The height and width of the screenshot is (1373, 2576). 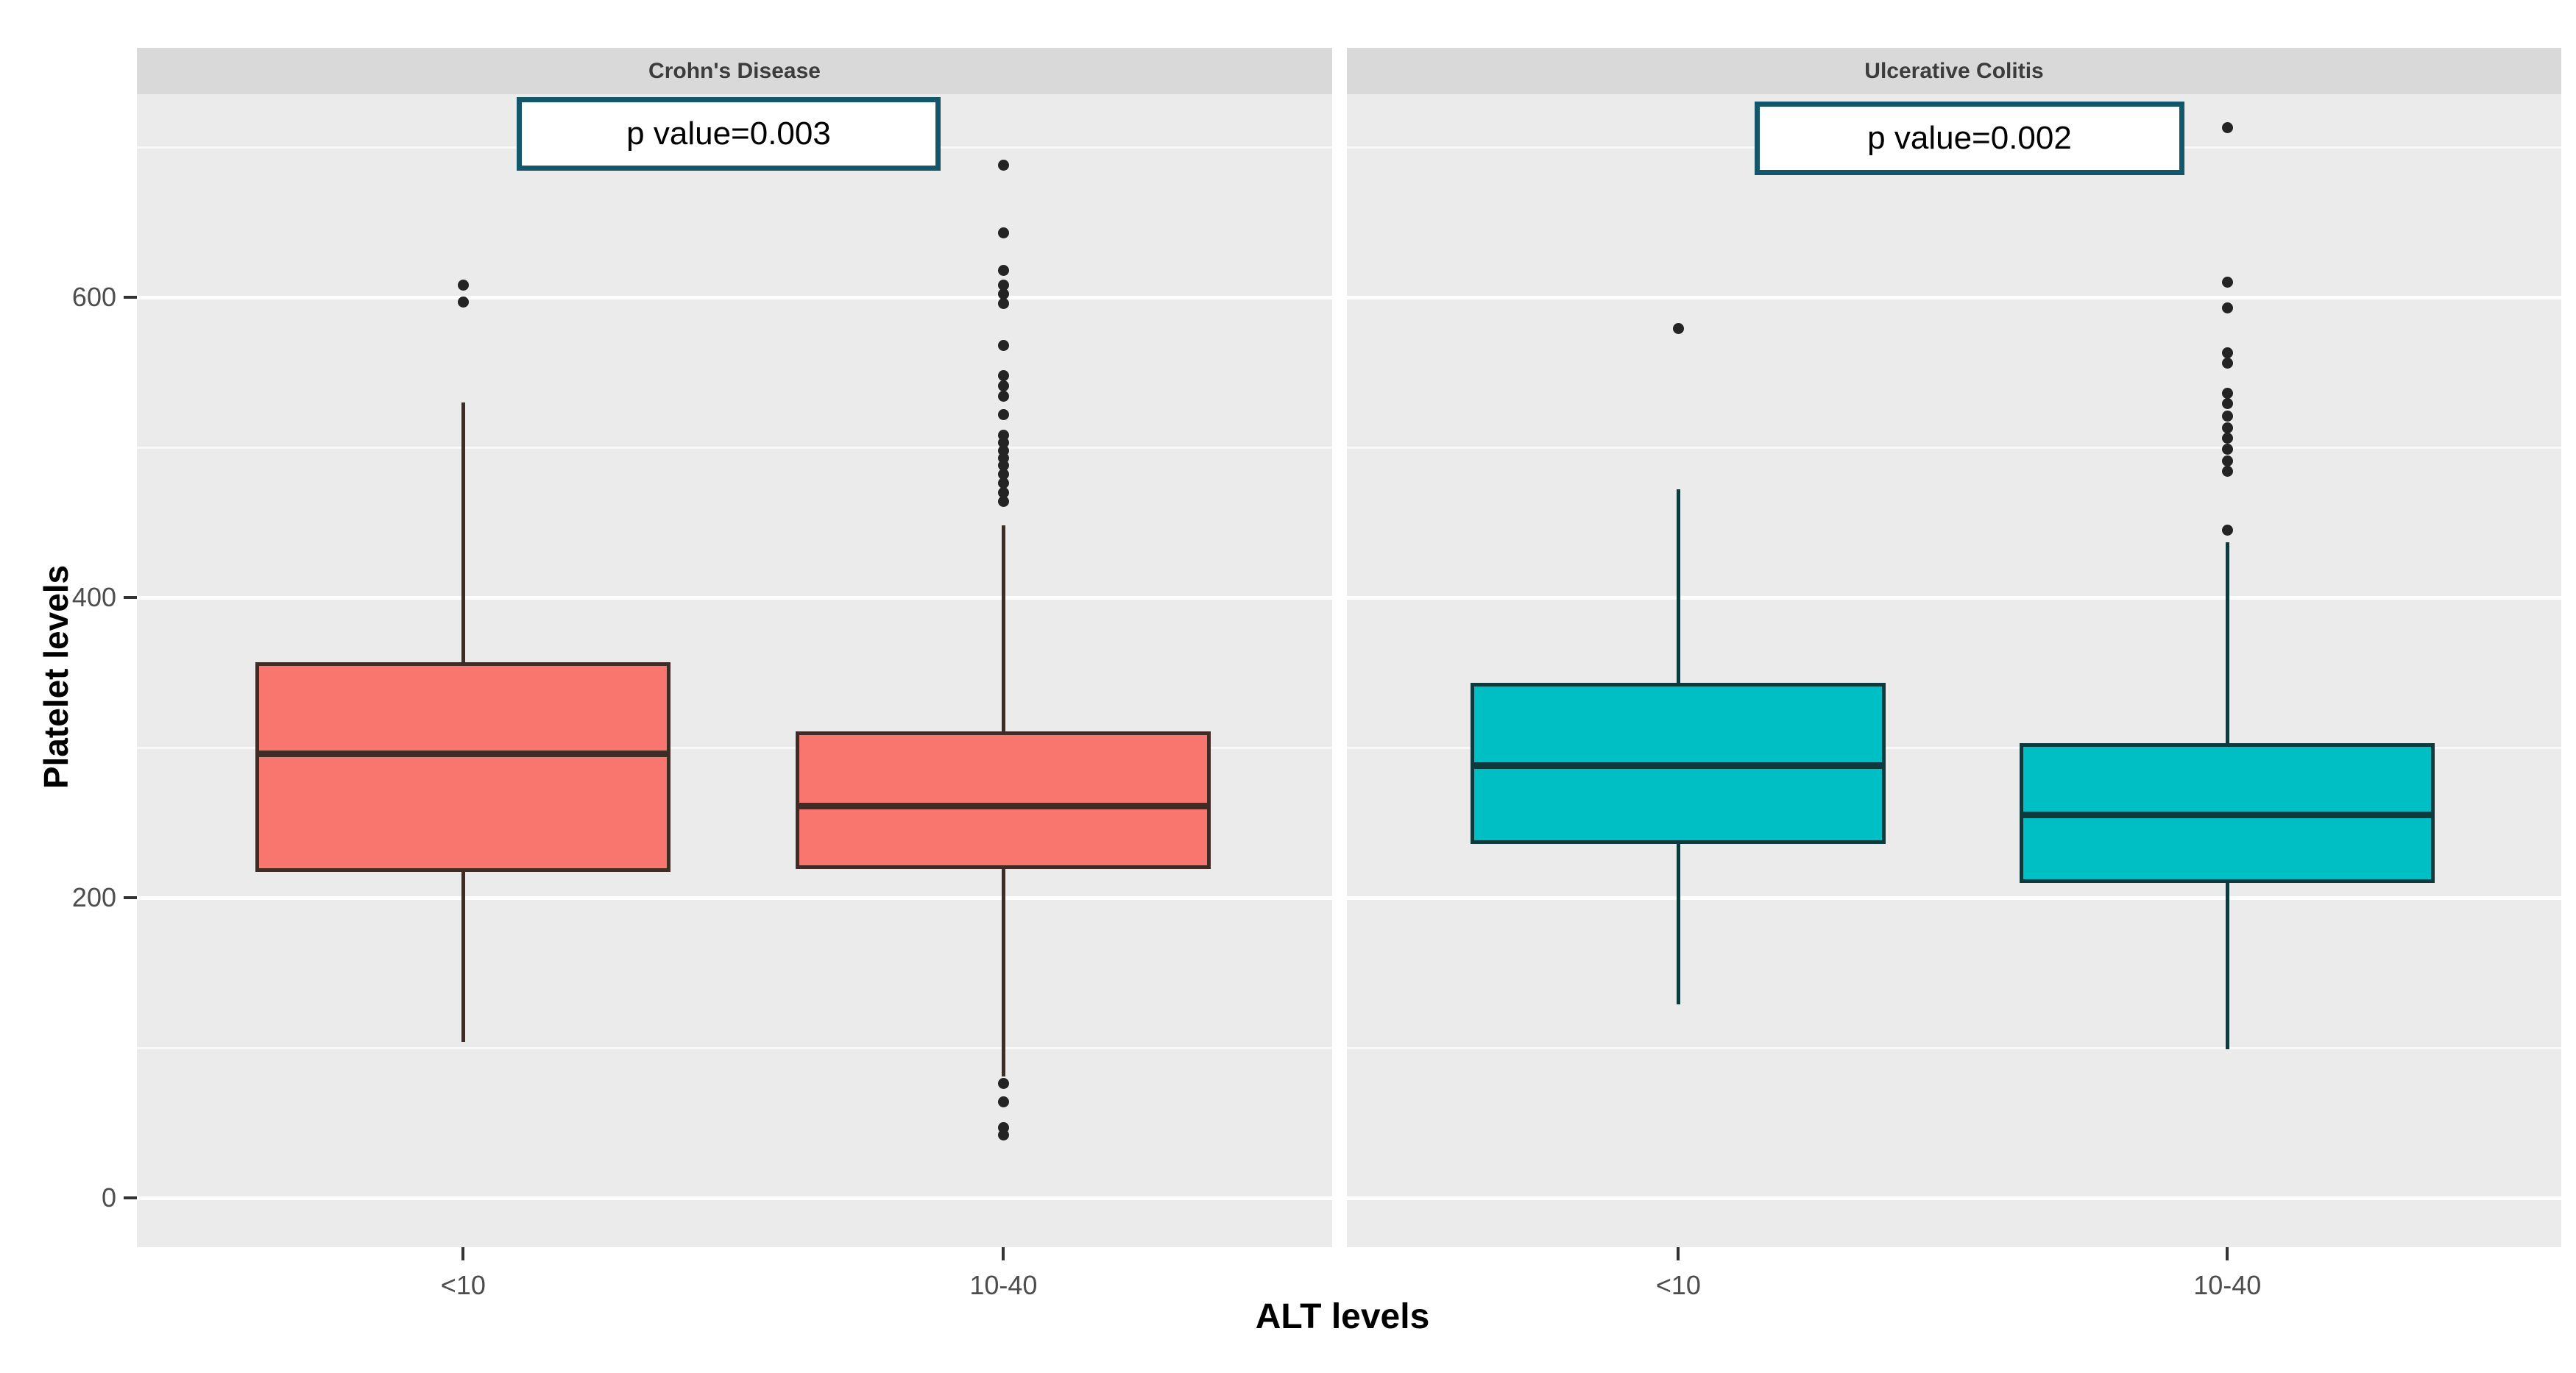 I want to click on facet-strip-ulcerative-colitis: Ulcerative Colitis, so click(x=1954, y=71).